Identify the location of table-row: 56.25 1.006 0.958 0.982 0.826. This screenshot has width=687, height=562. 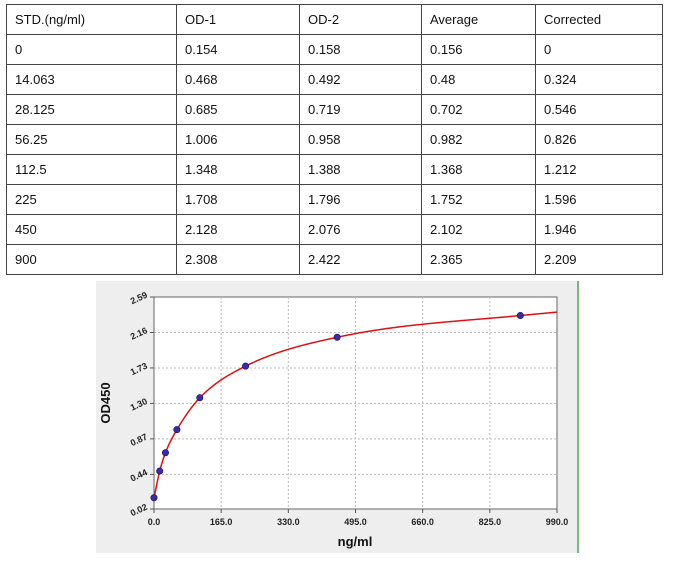
(334, 139).